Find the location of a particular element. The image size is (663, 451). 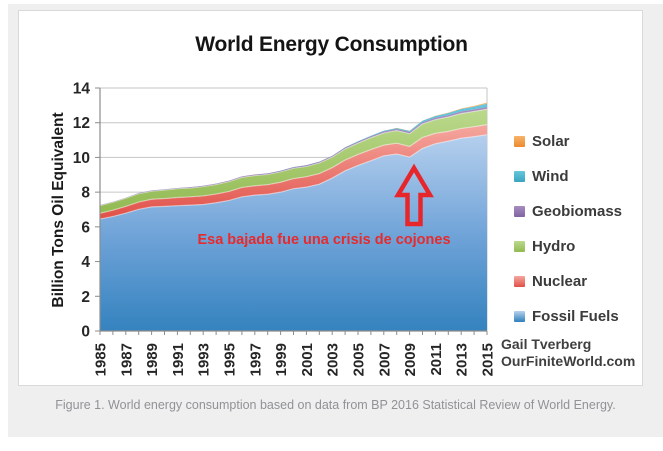

x-tick-label: 1989 is located at coordinates (152, 359).